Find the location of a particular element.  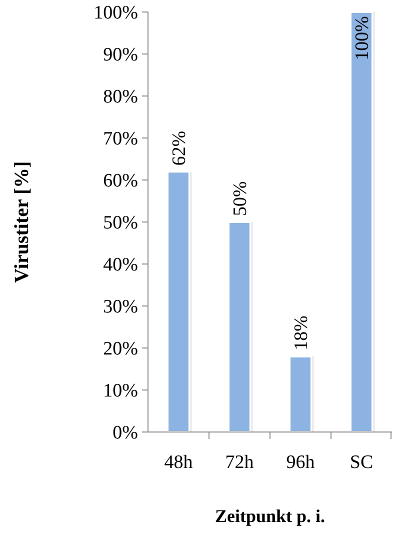

y-tick-label: 10% is located at coordinates (120, 391).